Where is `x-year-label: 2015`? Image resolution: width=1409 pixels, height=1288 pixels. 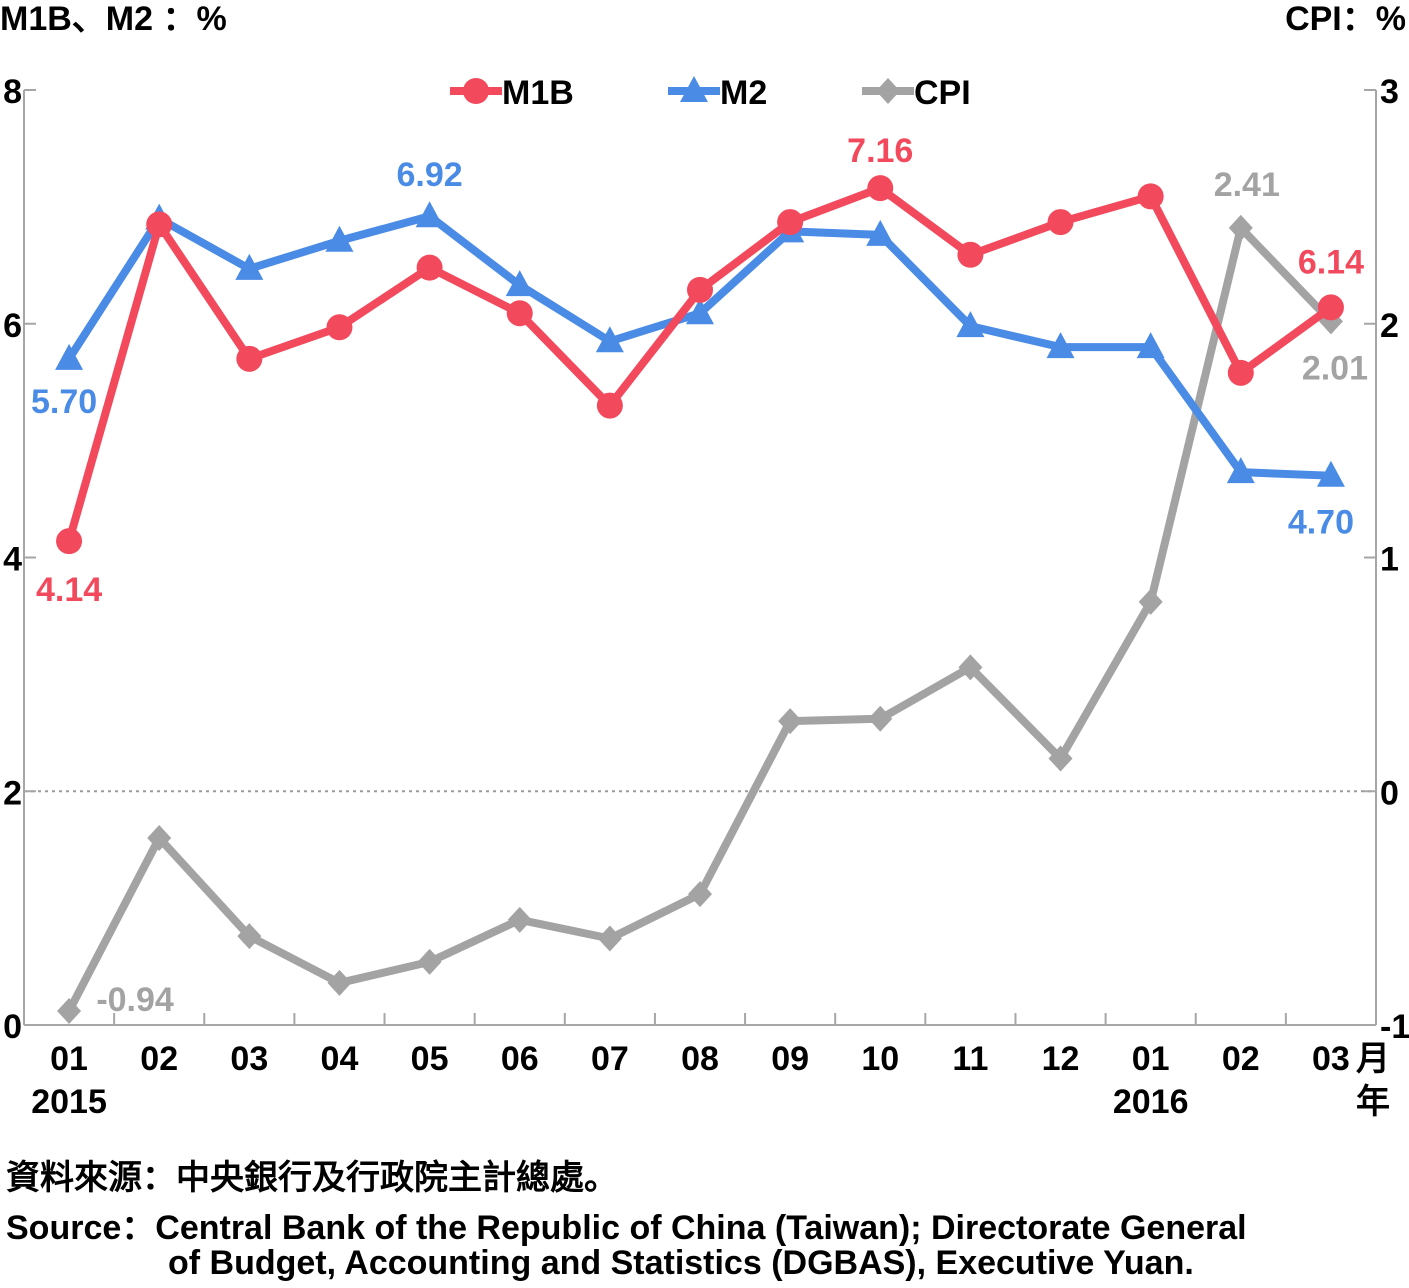
x-year-label: 2015 is located at coordinates (69, 1102).